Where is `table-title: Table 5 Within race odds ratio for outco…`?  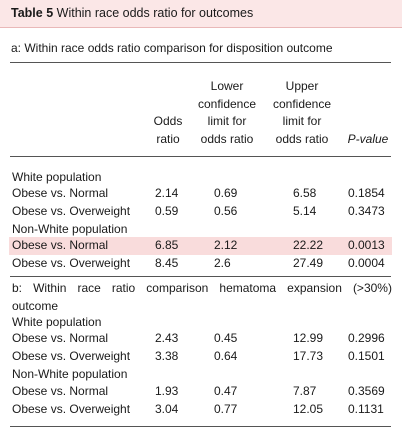 table-title: Table 5 Within race odds ratio for outco… is located at coordinates (132, 13).